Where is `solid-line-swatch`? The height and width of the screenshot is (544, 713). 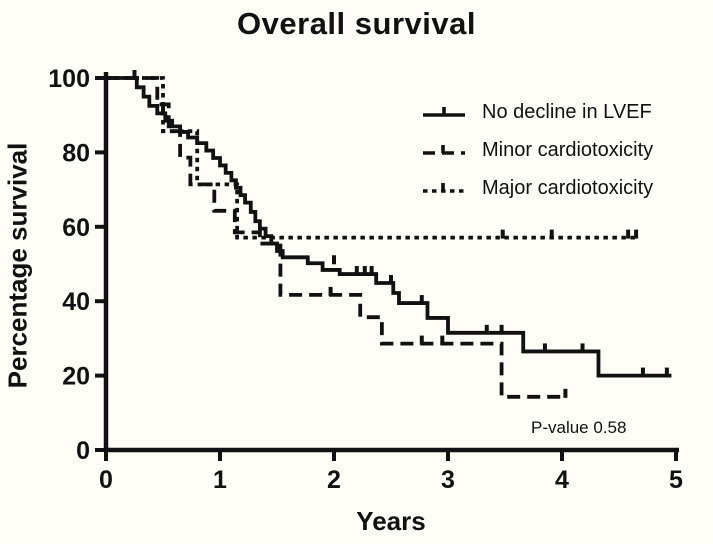 solid-line-swatch is located at coordinates (444, 112).